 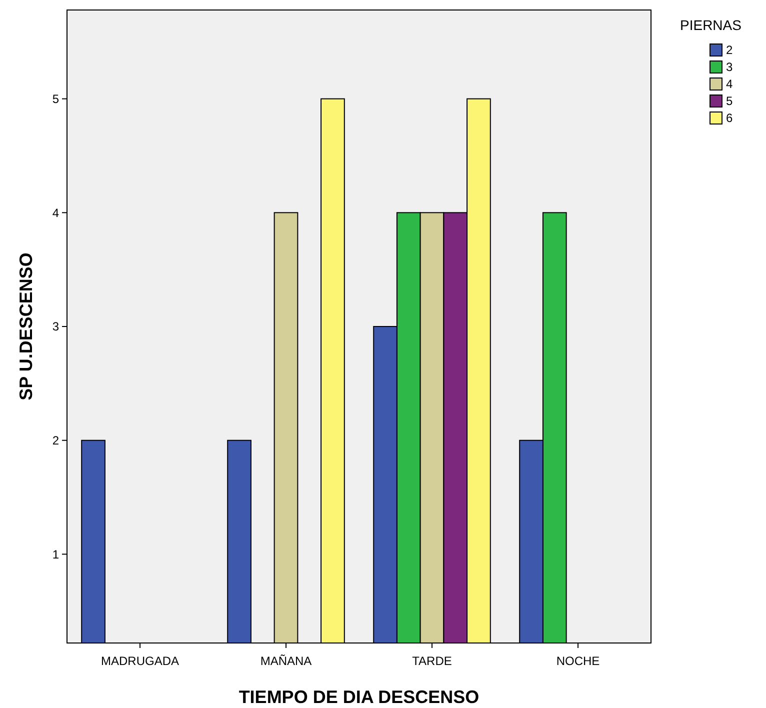 I want to click on y-axis-title: SP U.DESCENSO, so click(x=26, y=326).